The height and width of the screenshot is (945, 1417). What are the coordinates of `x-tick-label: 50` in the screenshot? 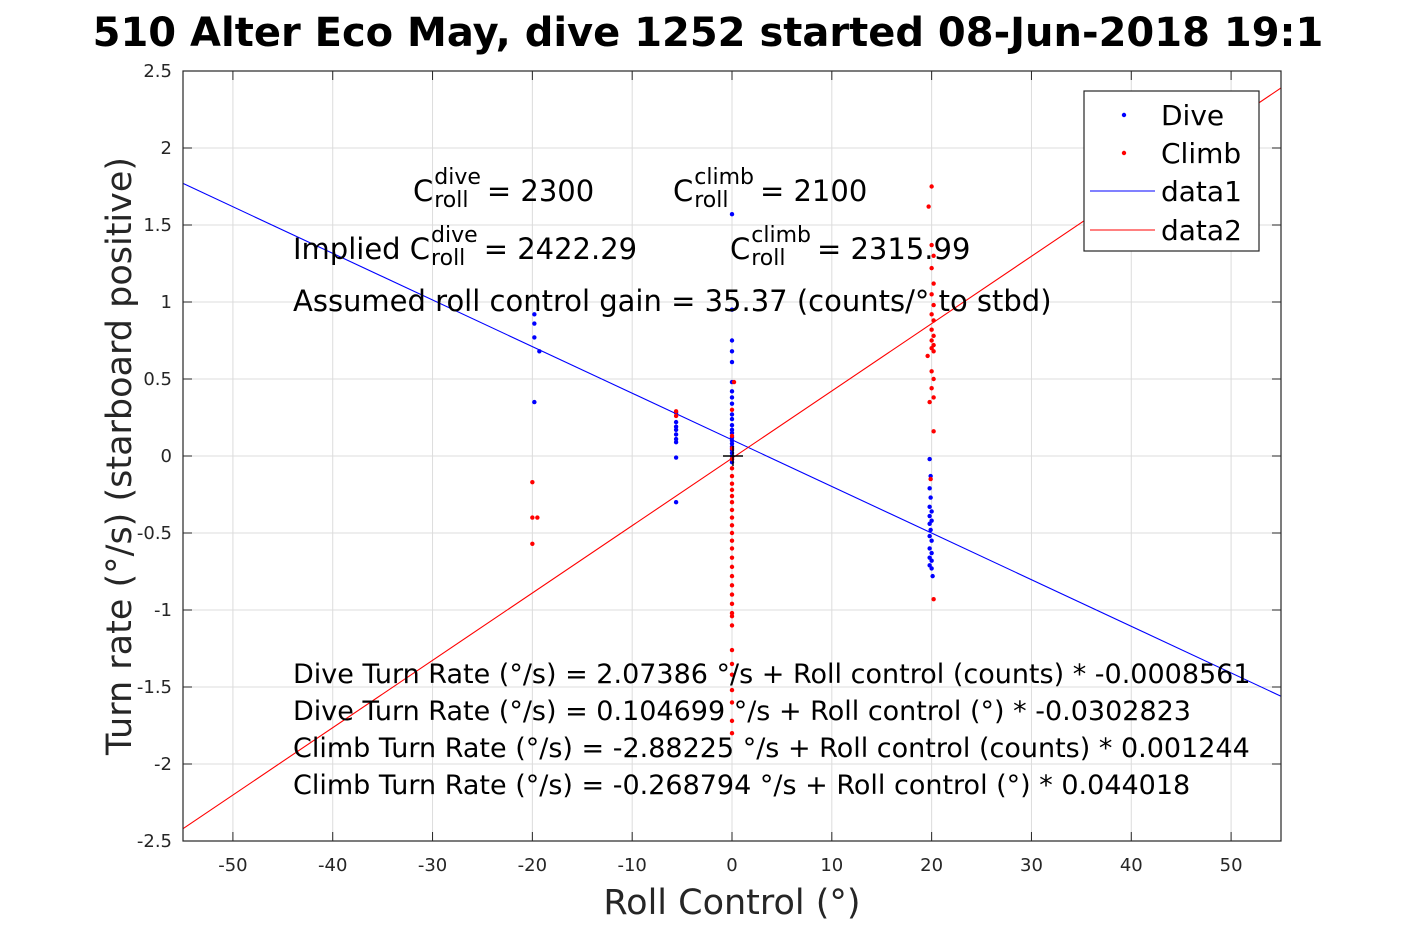 It's located at (1231, 865).